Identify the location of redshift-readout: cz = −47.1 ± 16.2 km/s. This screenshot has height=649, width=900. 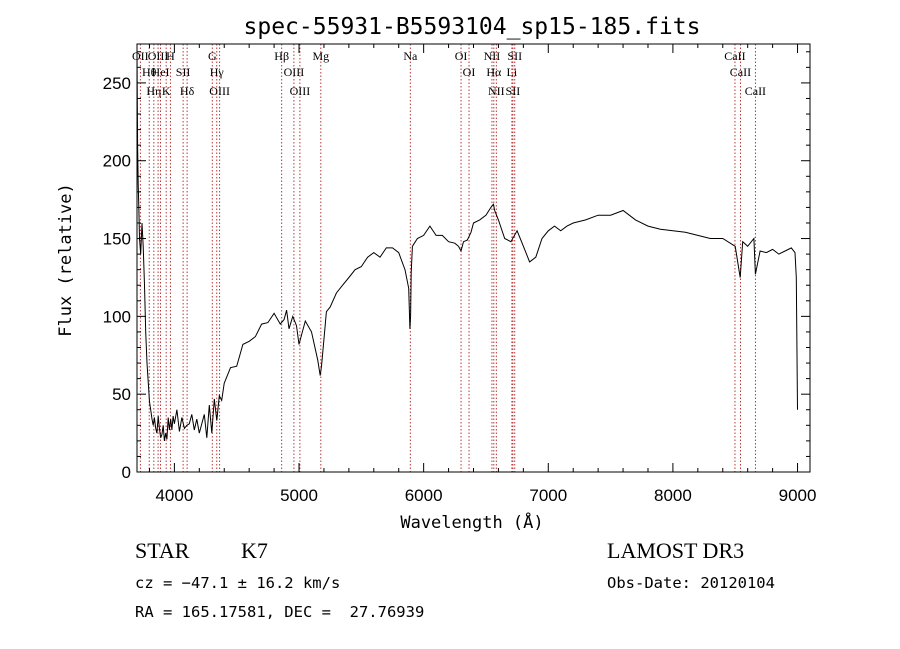
(238, 583).